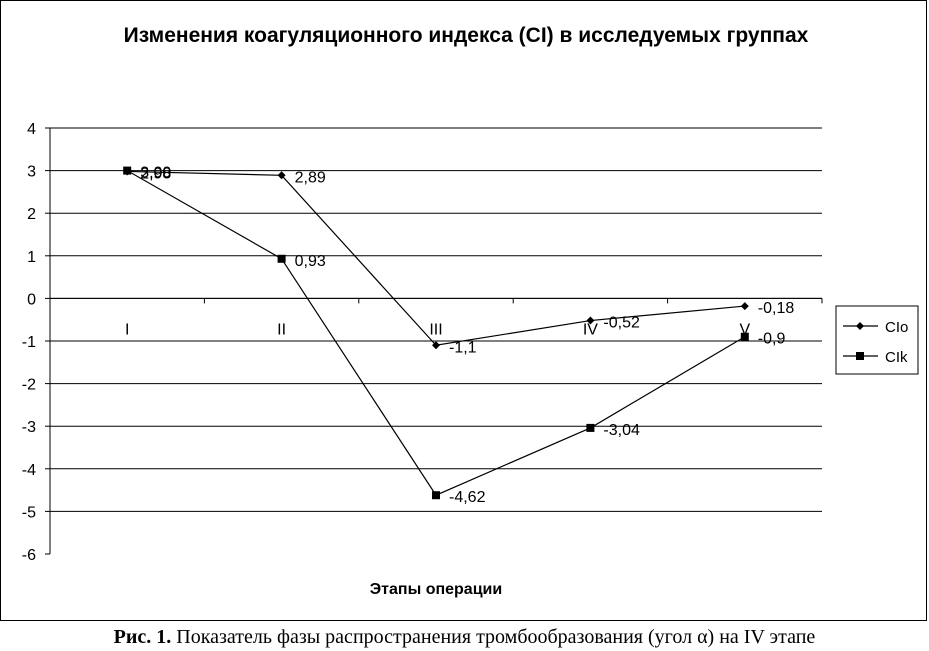 The width and height of the screenshot is (929, 651). I want to click on x-tick-label: V, so click(744, 329).